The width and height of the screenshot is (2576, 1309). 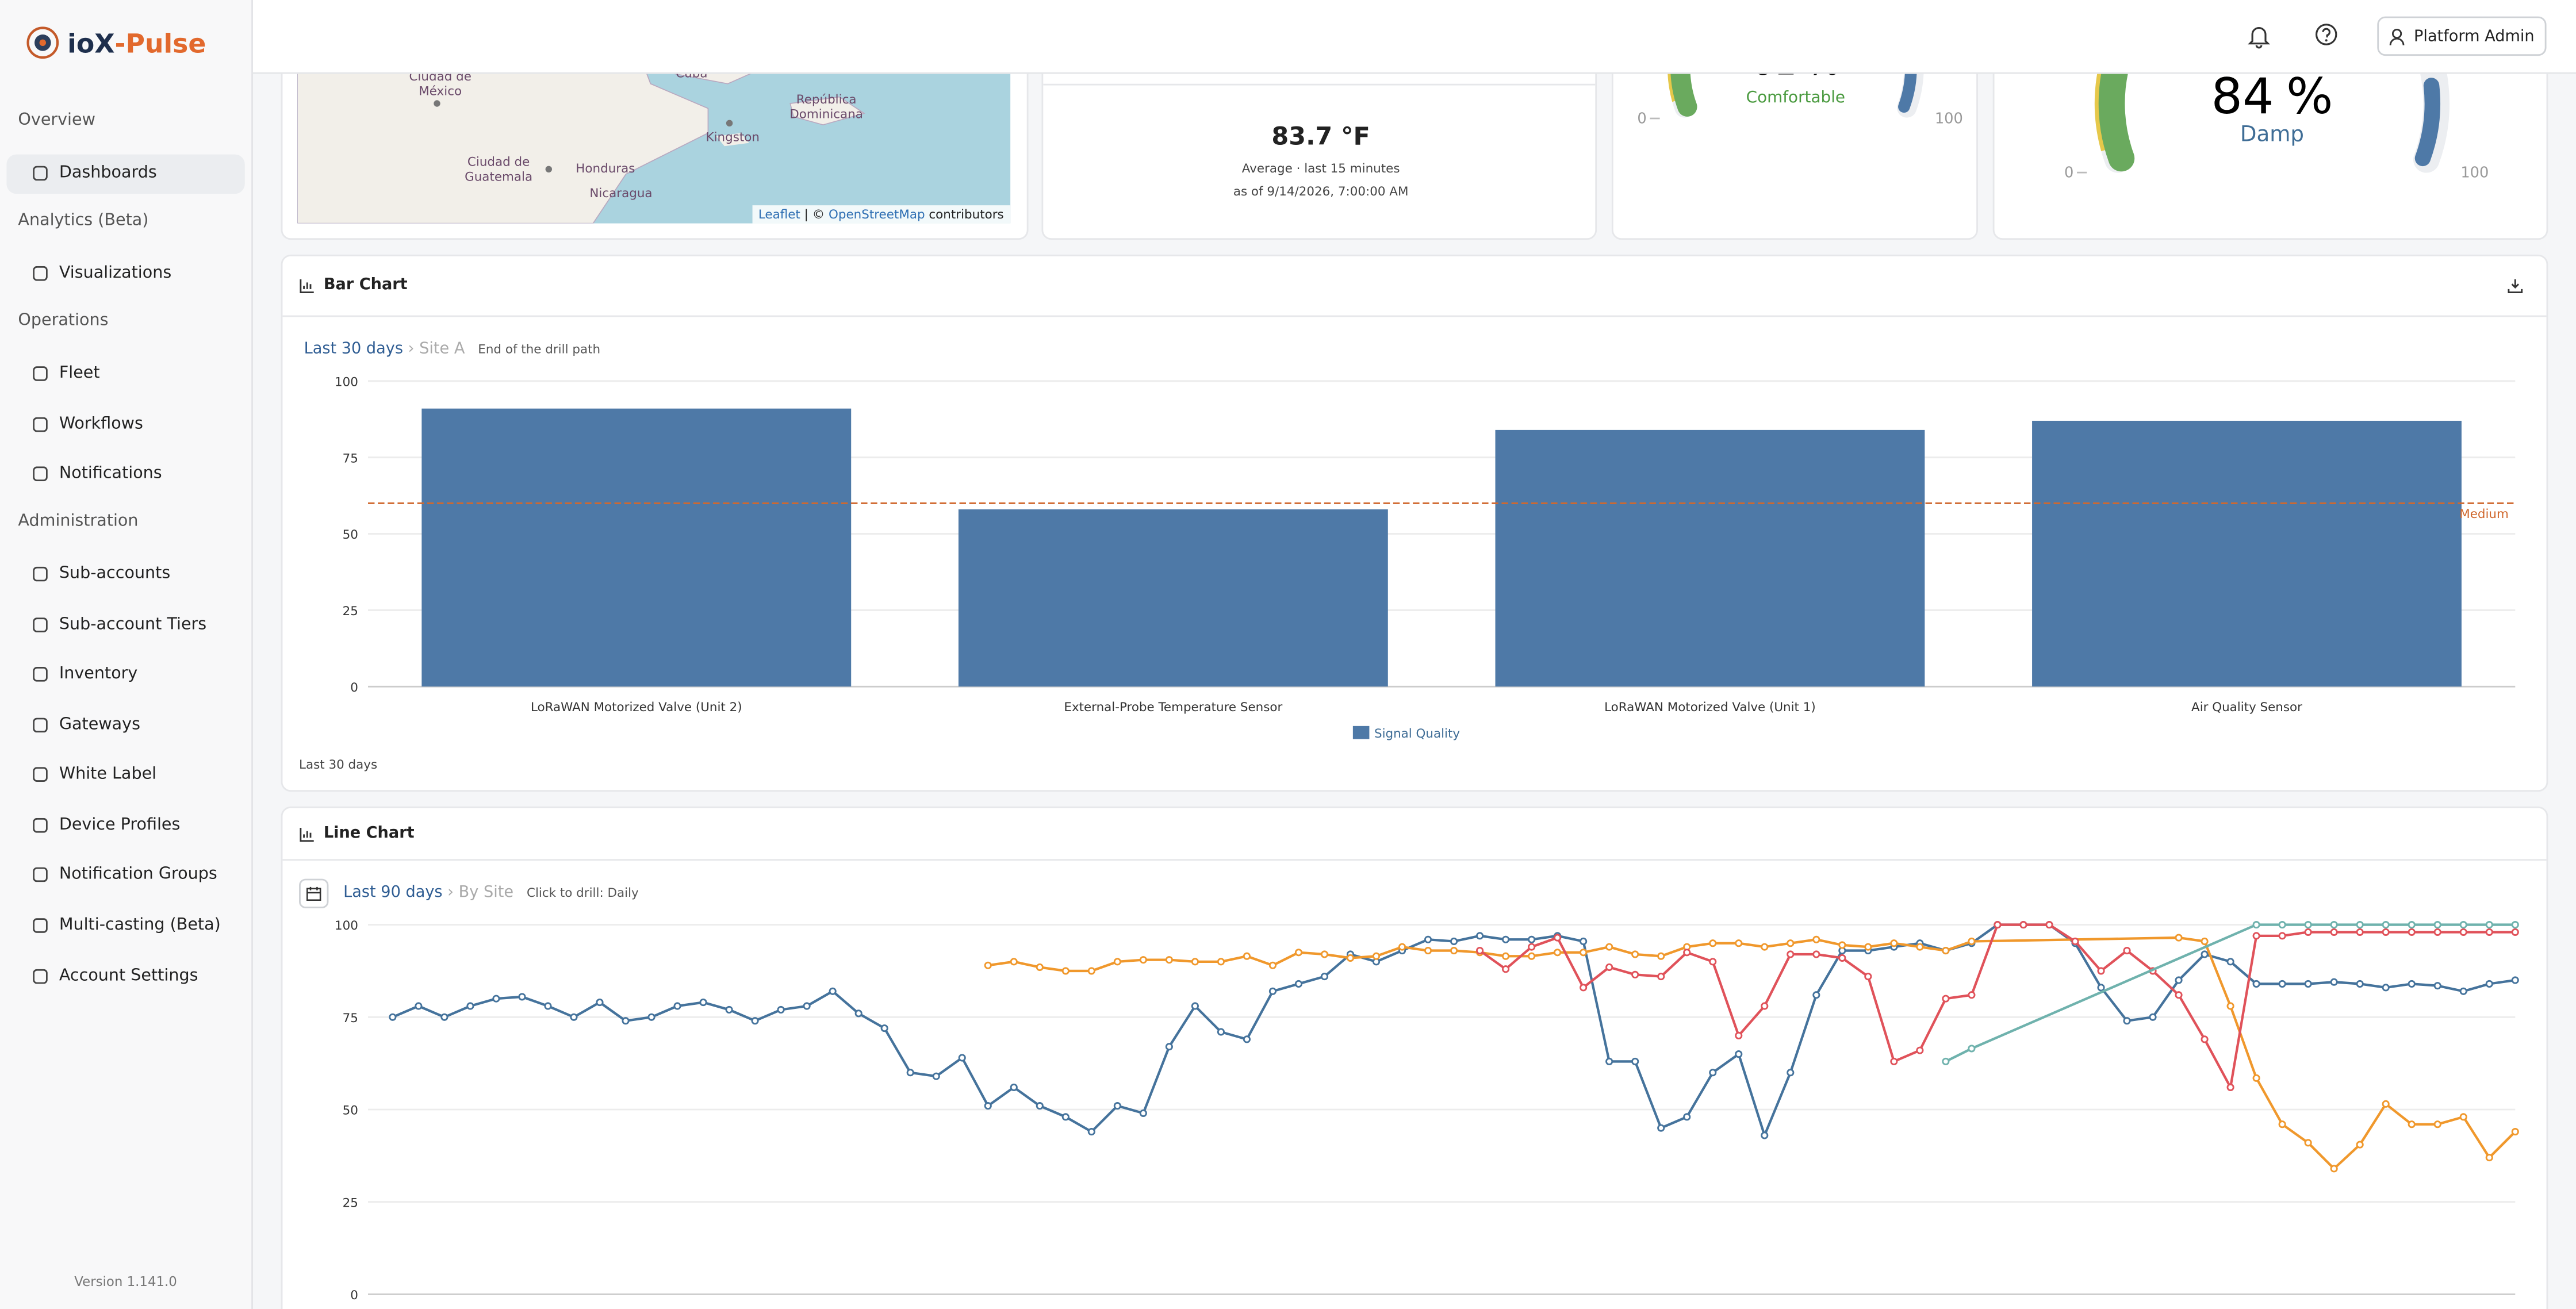 What do you see at coordinates (125, 725) in the screenshot?
I see `nav-item: Gateways` at bounding box center [125, 725].